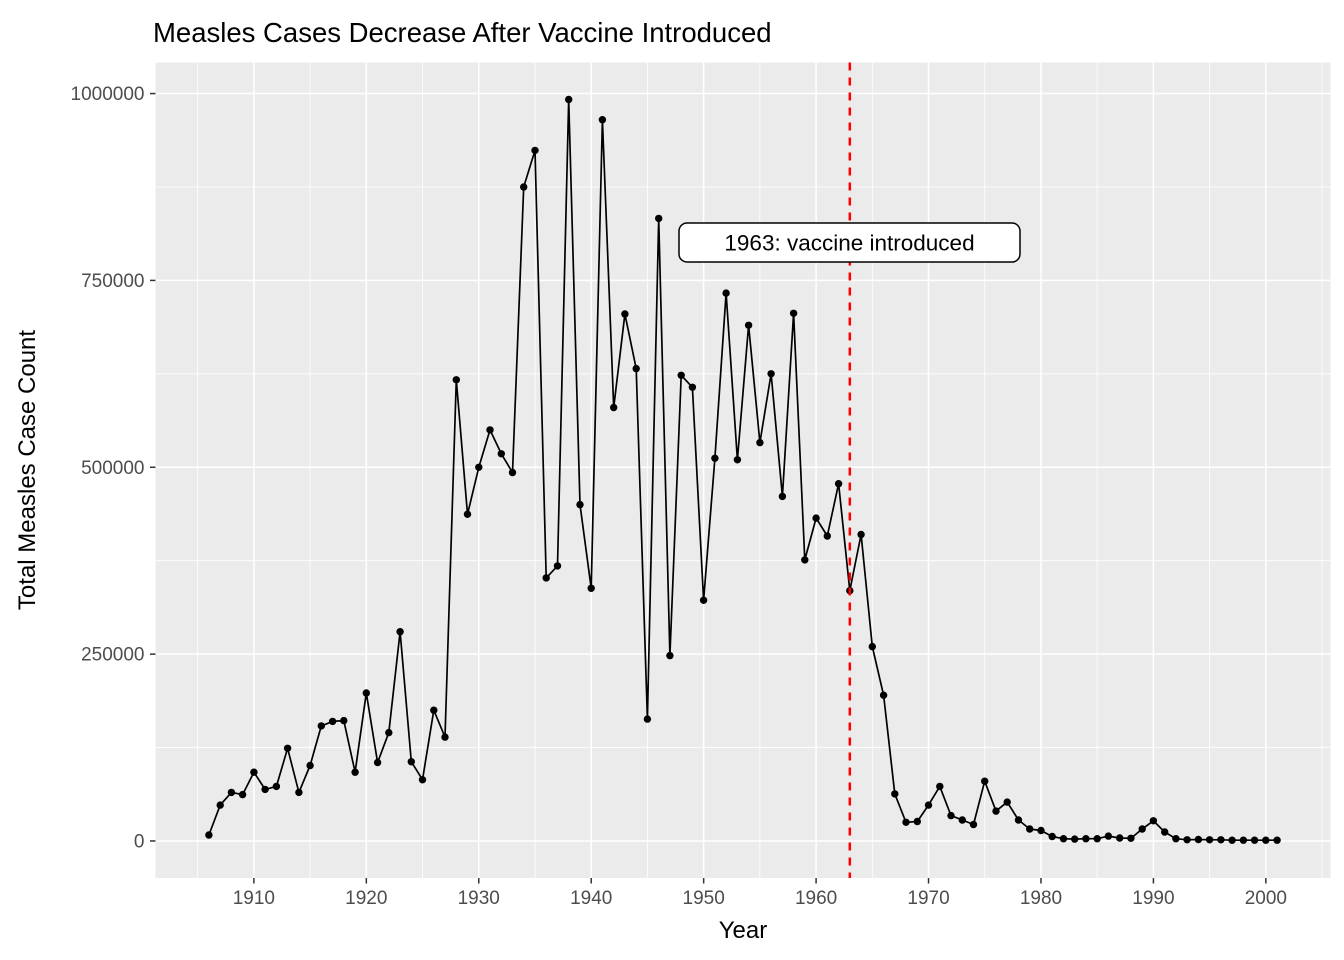  Describe the element at coordinates (816, 898) in the screenshot. I see `x-axis-tick-label: 1960` at that location.